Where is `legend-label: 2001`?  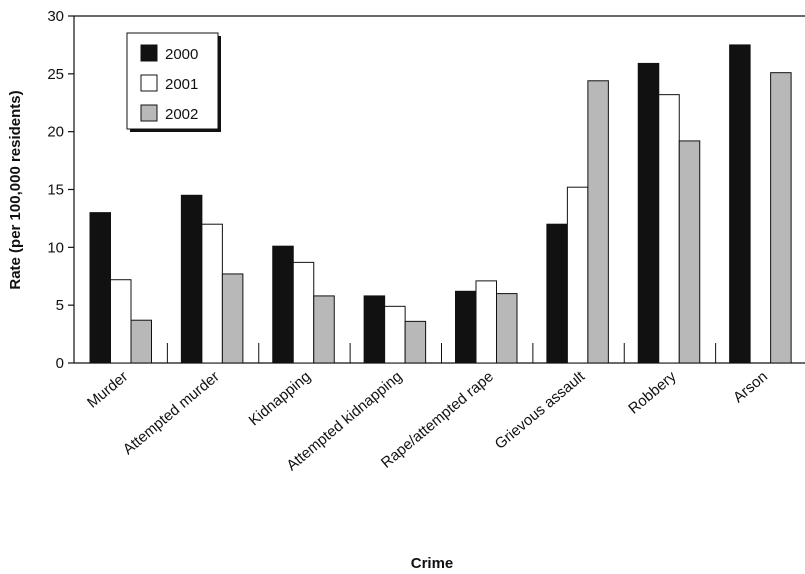 legend-label: 2001 is located at coordinates (181, 84).